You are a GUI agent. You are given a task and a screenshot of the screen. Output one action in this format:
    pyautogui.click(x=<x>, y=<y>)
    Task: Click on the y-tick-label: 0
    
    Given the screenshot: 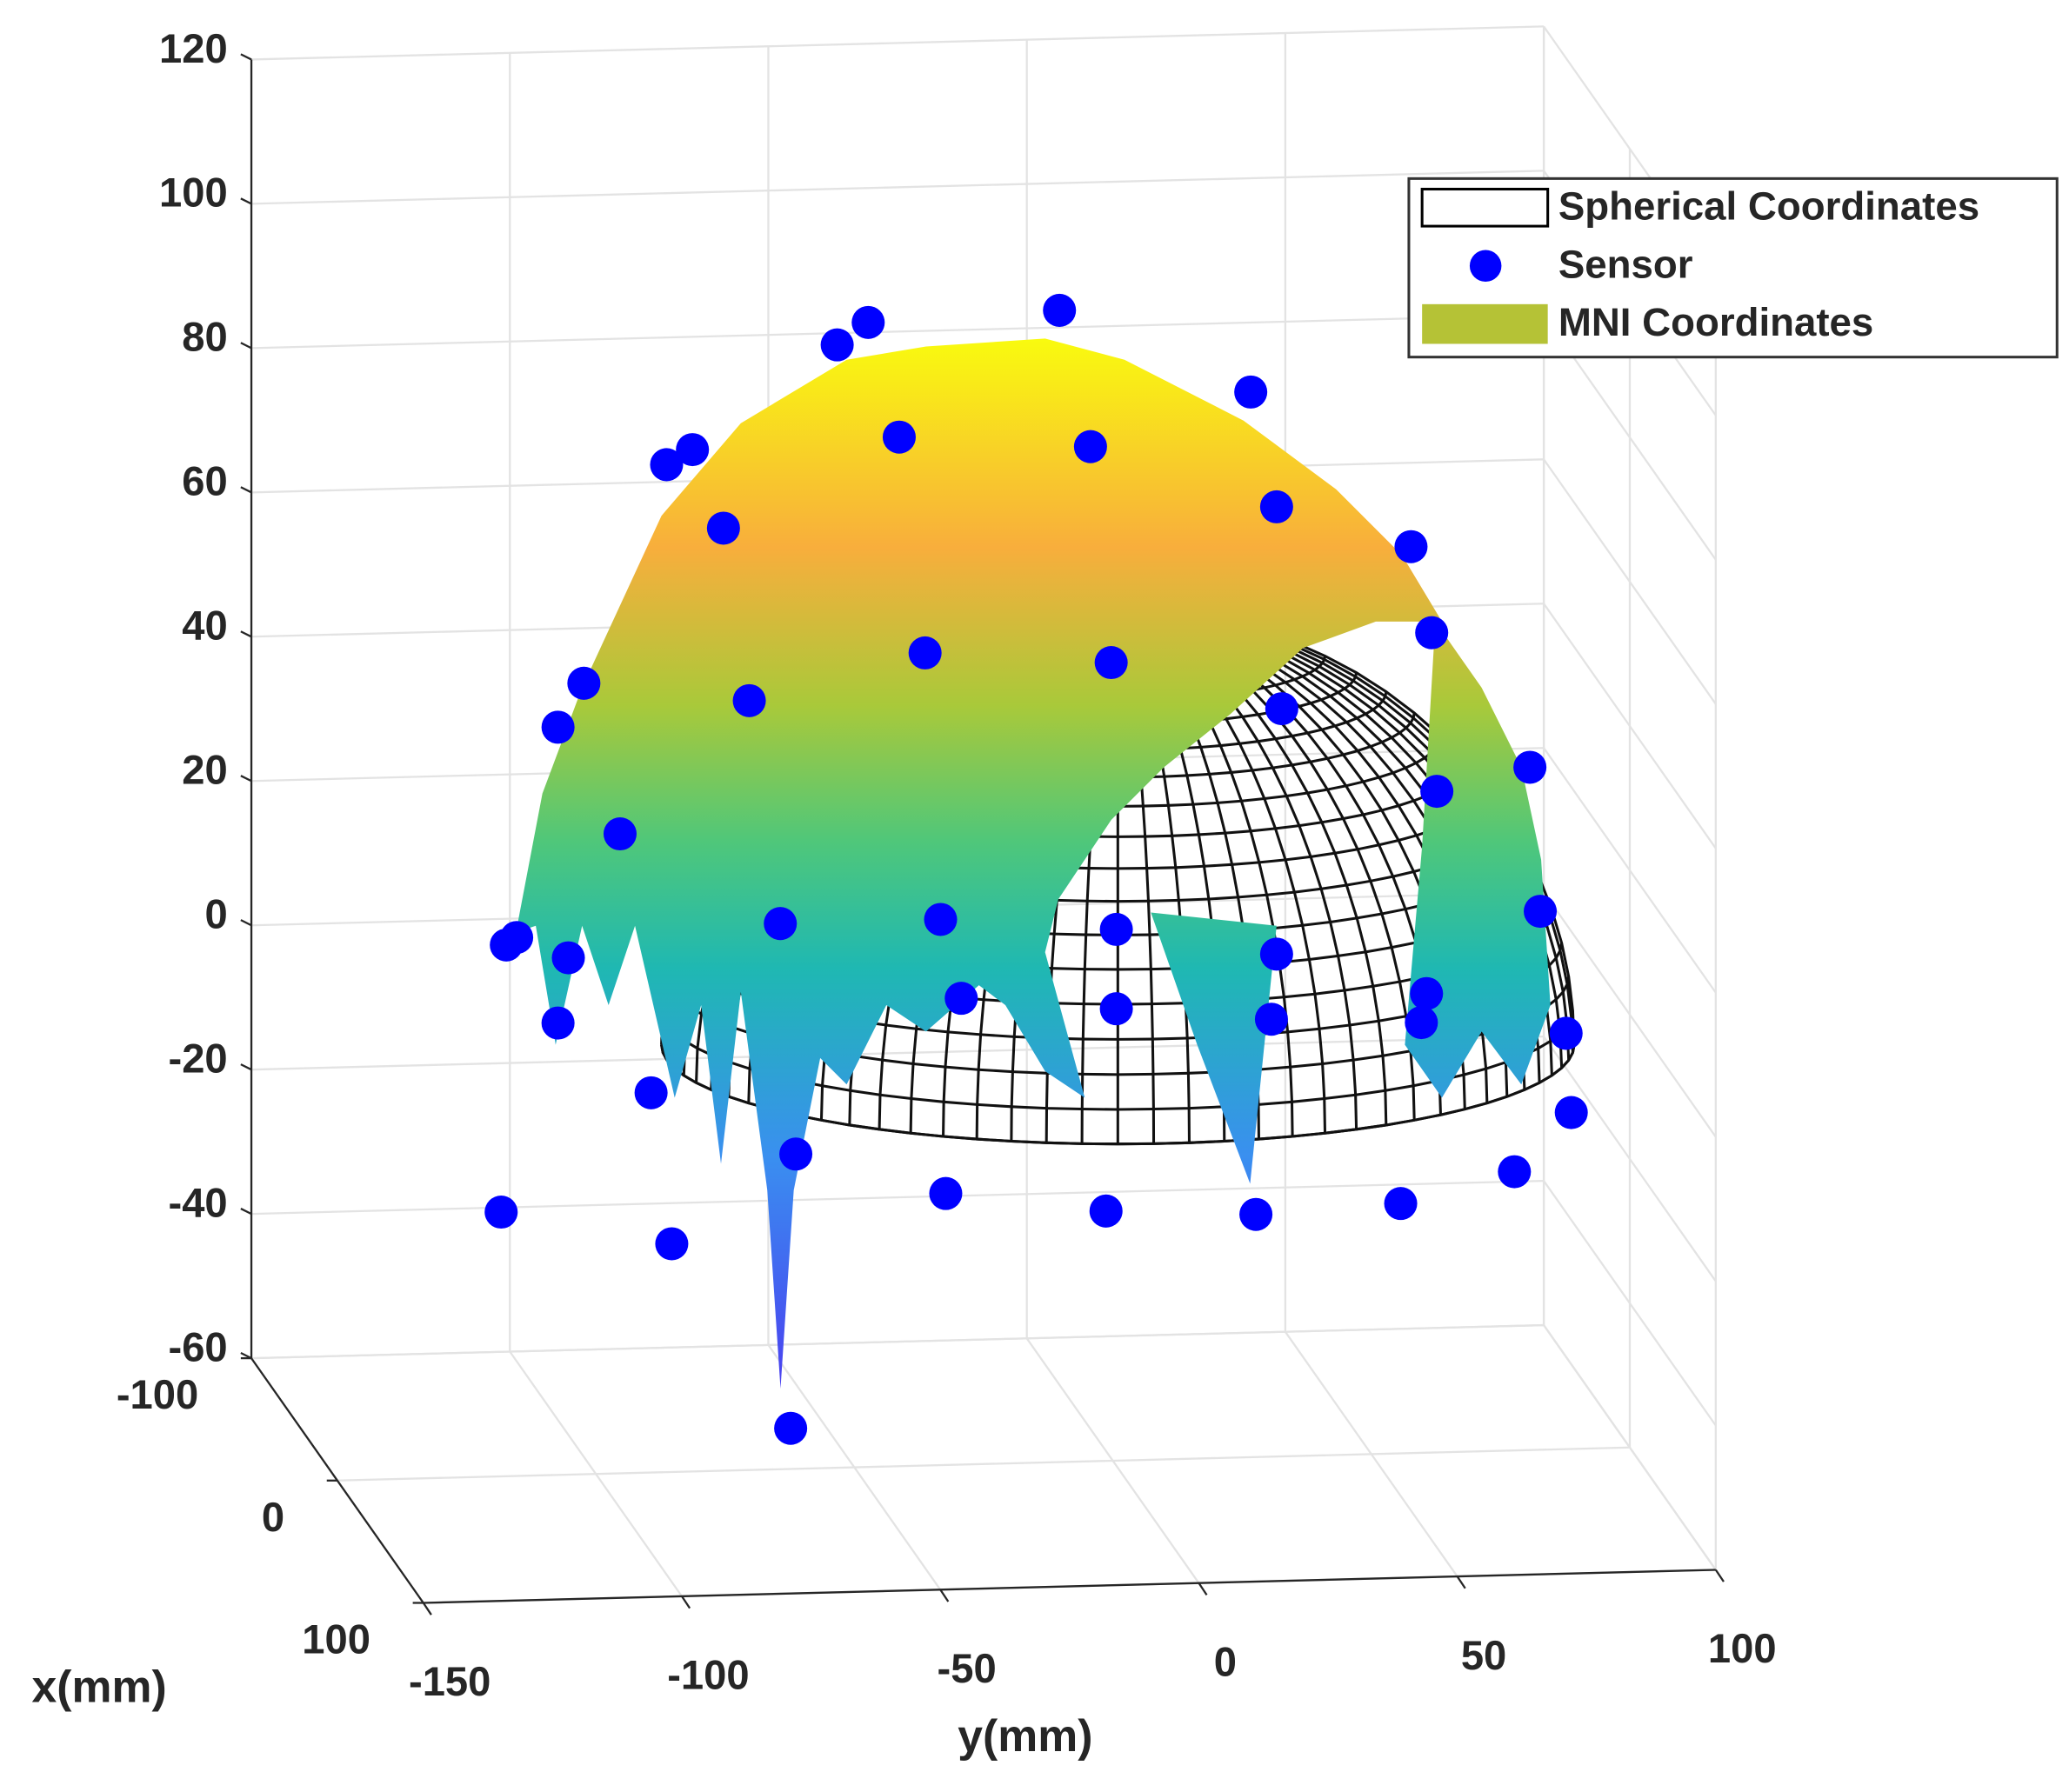 What is the action you would take?
    pyautogui.click(x=1225, y=1661)
    